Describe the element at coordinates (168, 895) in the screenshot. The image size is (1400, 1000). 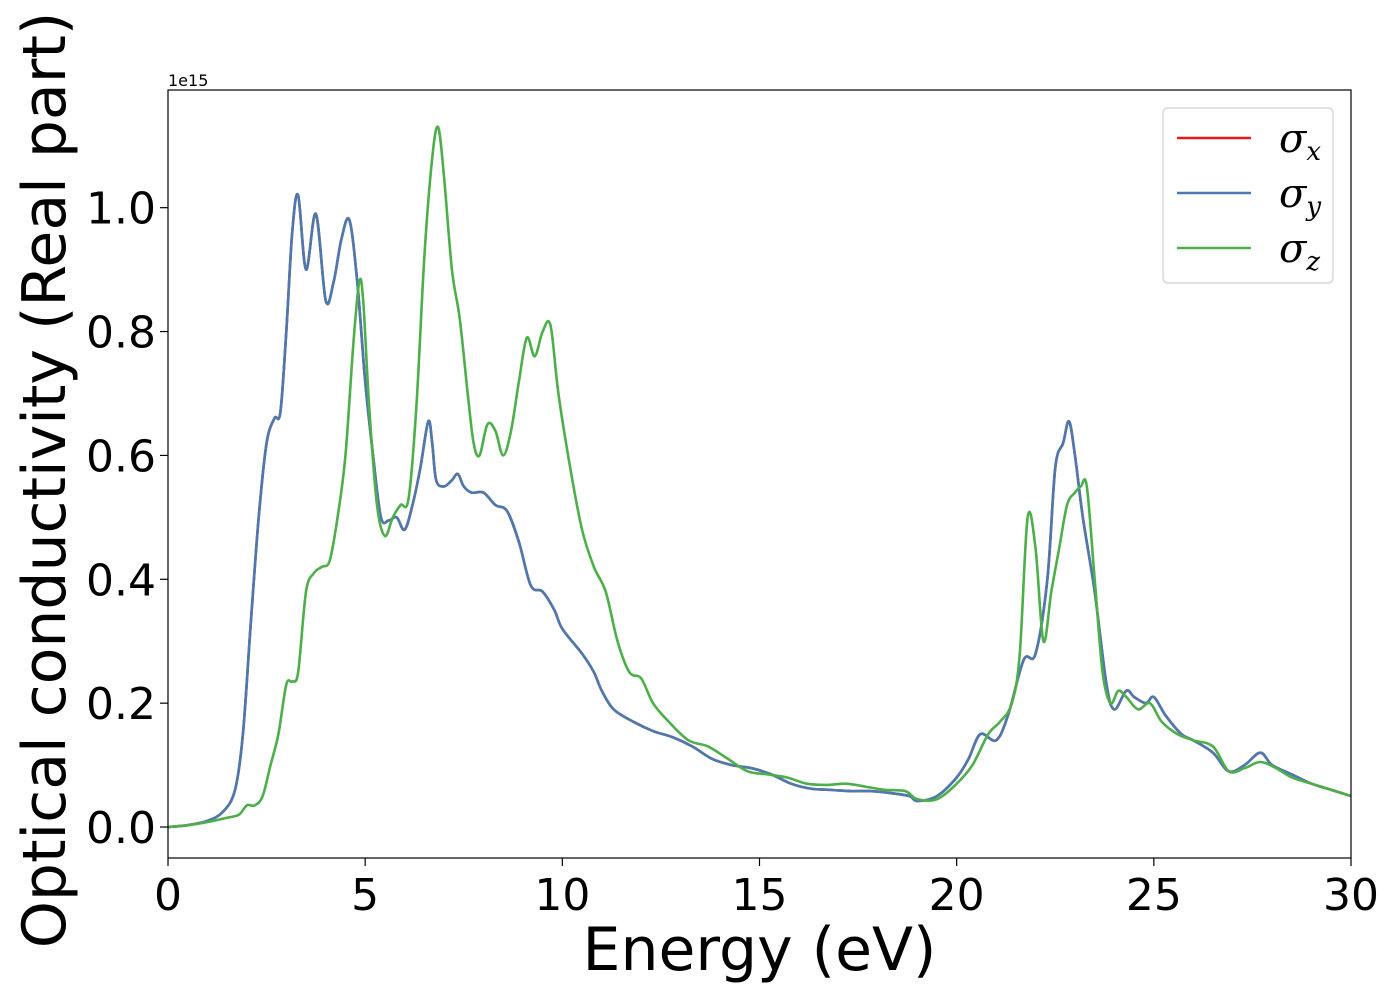
I see `x-tick-label: 0` at that location.